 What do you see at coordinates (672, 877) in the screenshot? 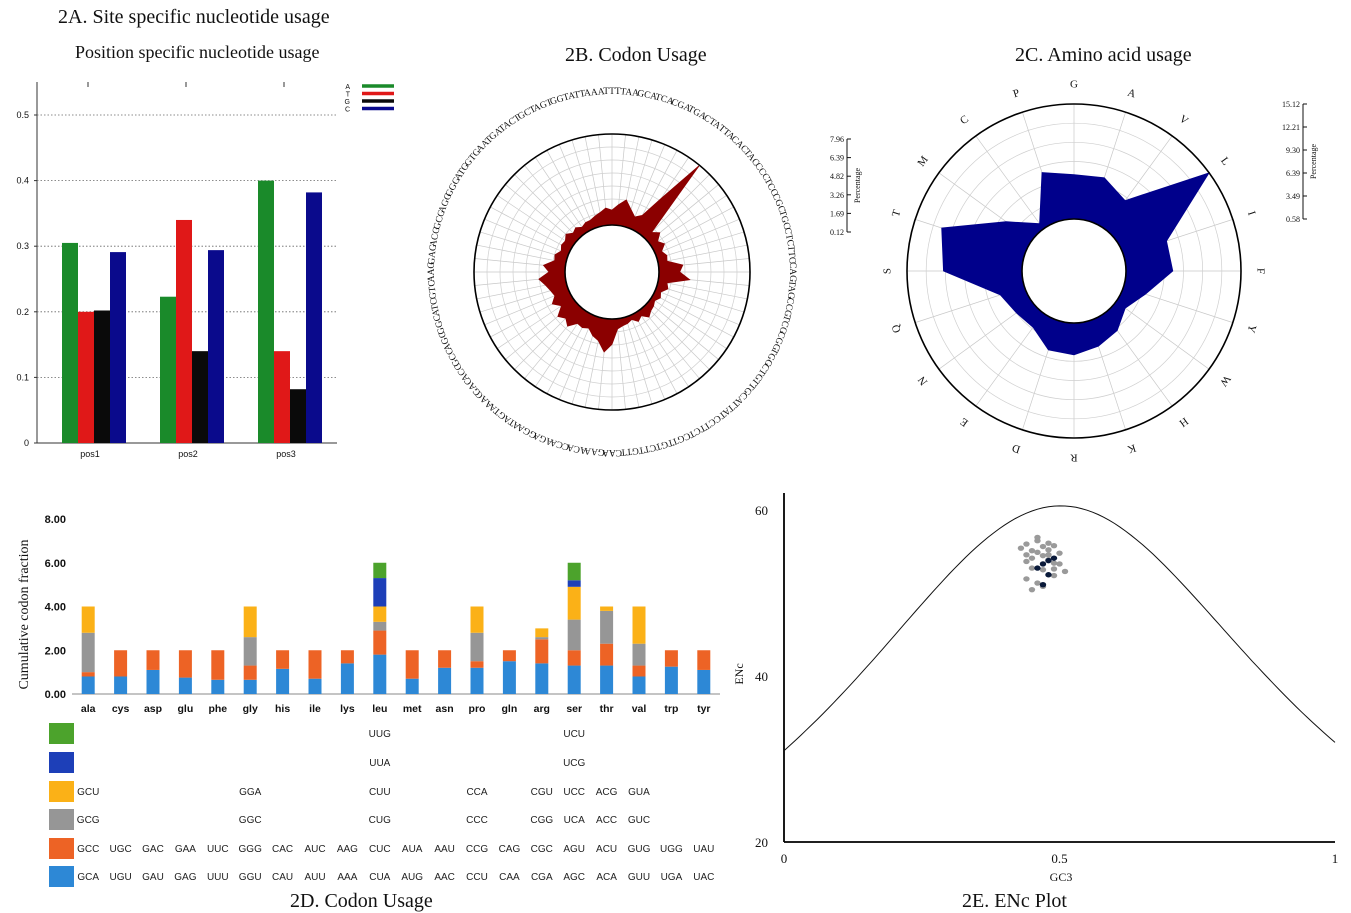
I see `codon-label-2d: UGA` at bounding box center [672, 877].